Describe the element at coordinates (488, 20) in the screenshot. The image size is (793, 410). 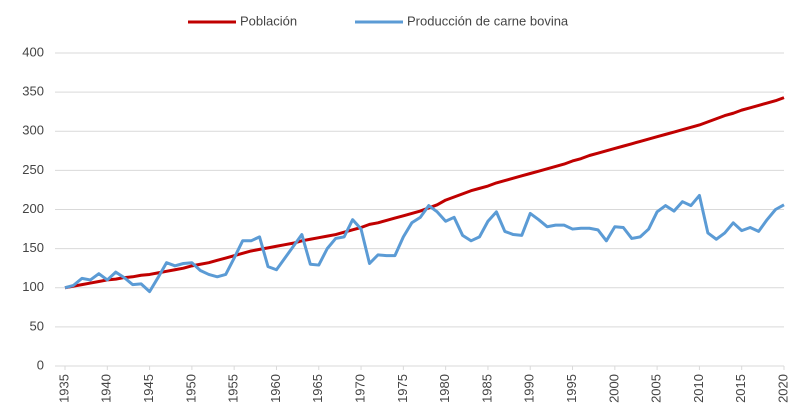
I see `legend-label: Producción de carne bovina` at that location.